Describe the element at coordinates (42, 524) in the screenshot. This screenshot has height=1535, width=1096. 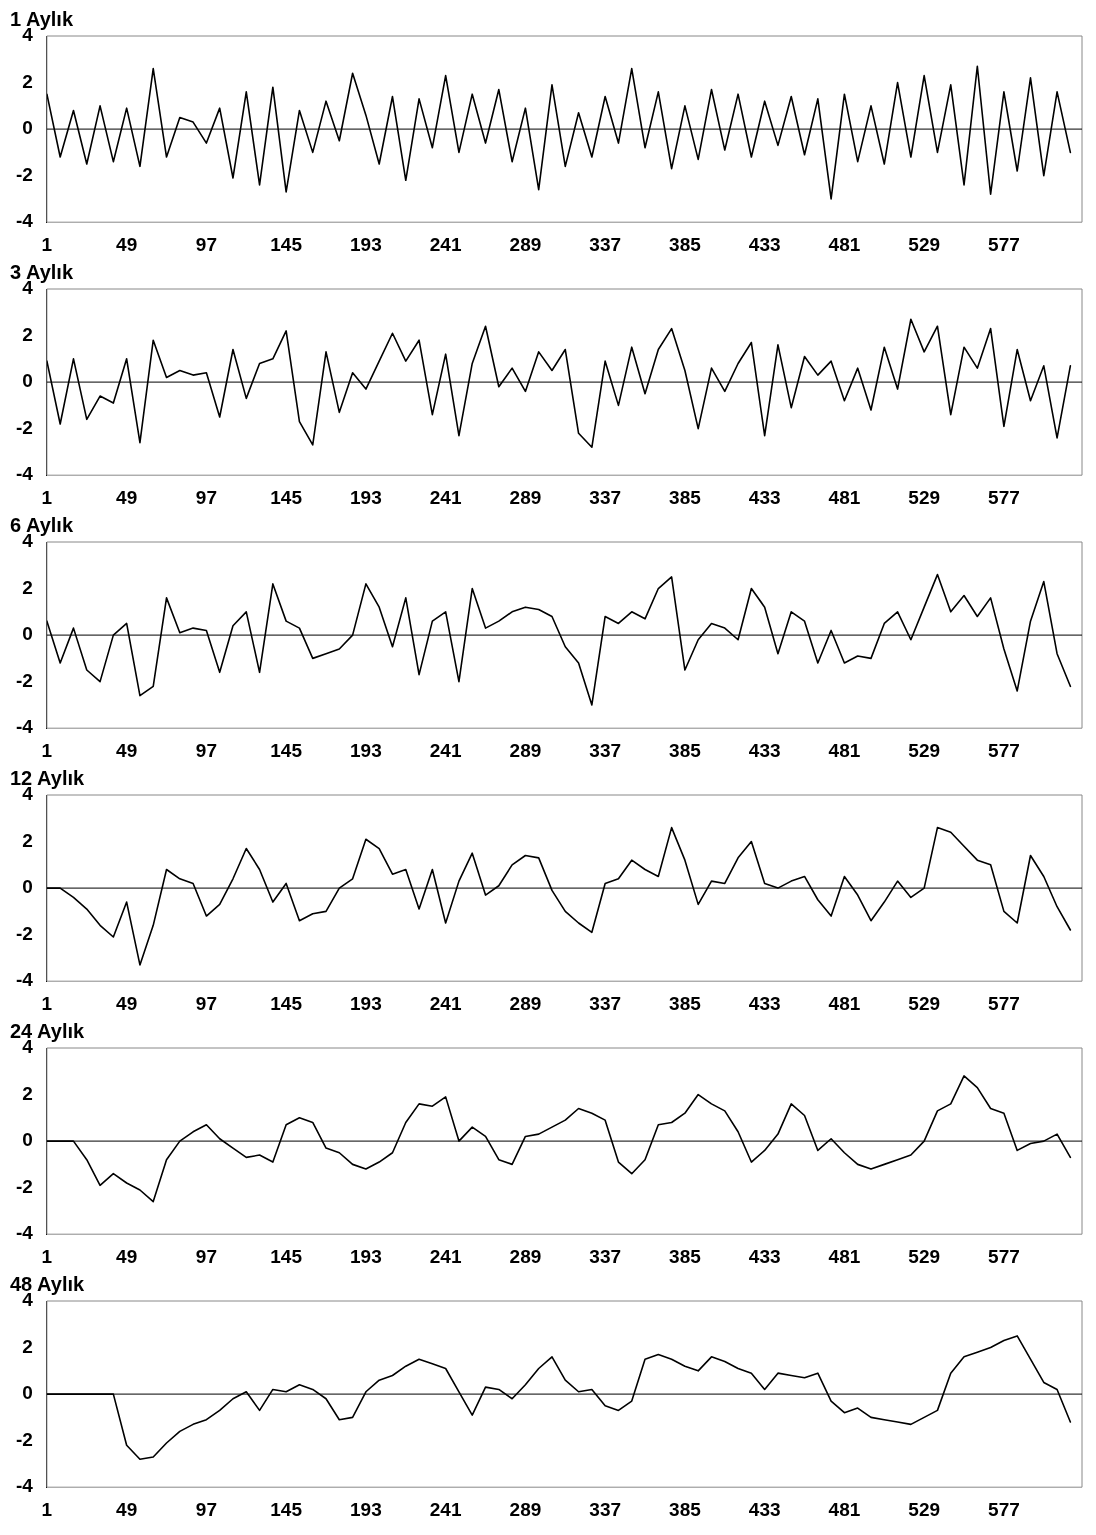
I see `chart-title: 6 Aylık` at that location.